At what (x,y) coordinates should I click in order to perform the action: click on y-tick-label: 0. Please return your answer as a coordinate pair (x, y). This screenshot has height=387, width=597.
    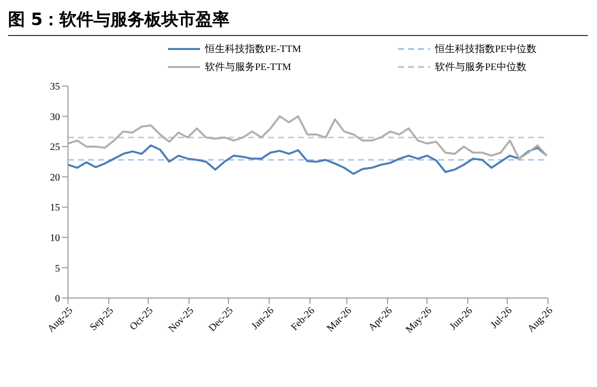
    Looking at the image, I should click on (57, 299).